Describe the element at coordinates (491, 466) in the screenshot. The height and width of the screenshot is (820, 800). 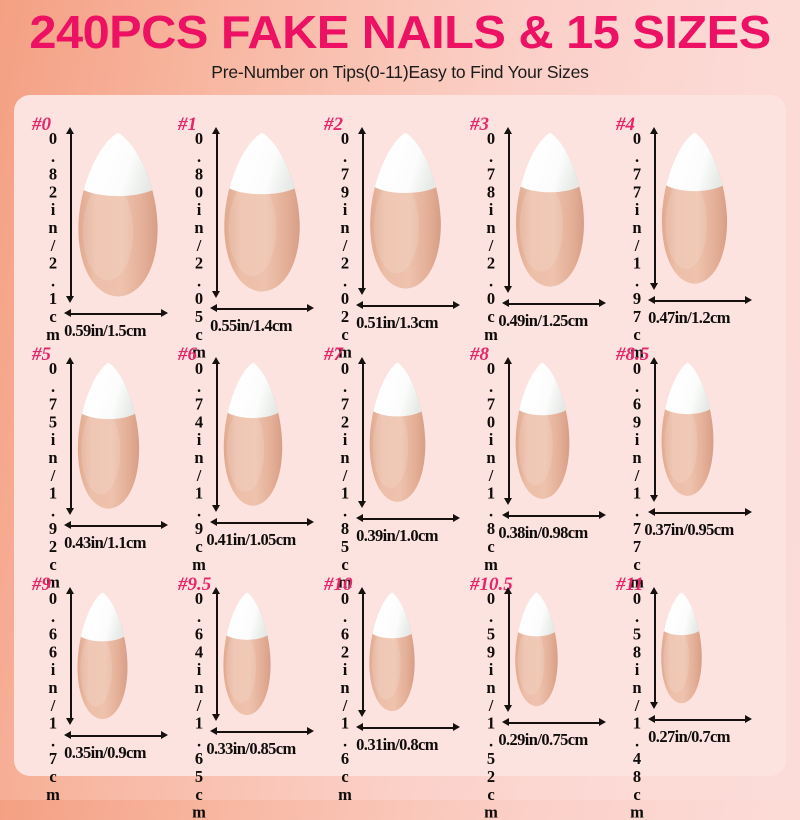
I see `nail-length-text: 0.70in/1.8cm` at that location.